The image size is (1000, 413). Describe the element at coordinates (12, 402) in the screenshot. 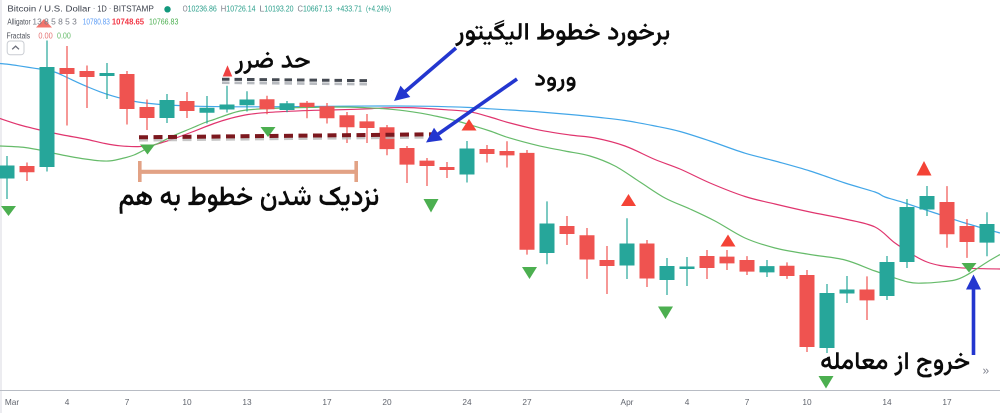

I see `svg-text: Mar` at that location.